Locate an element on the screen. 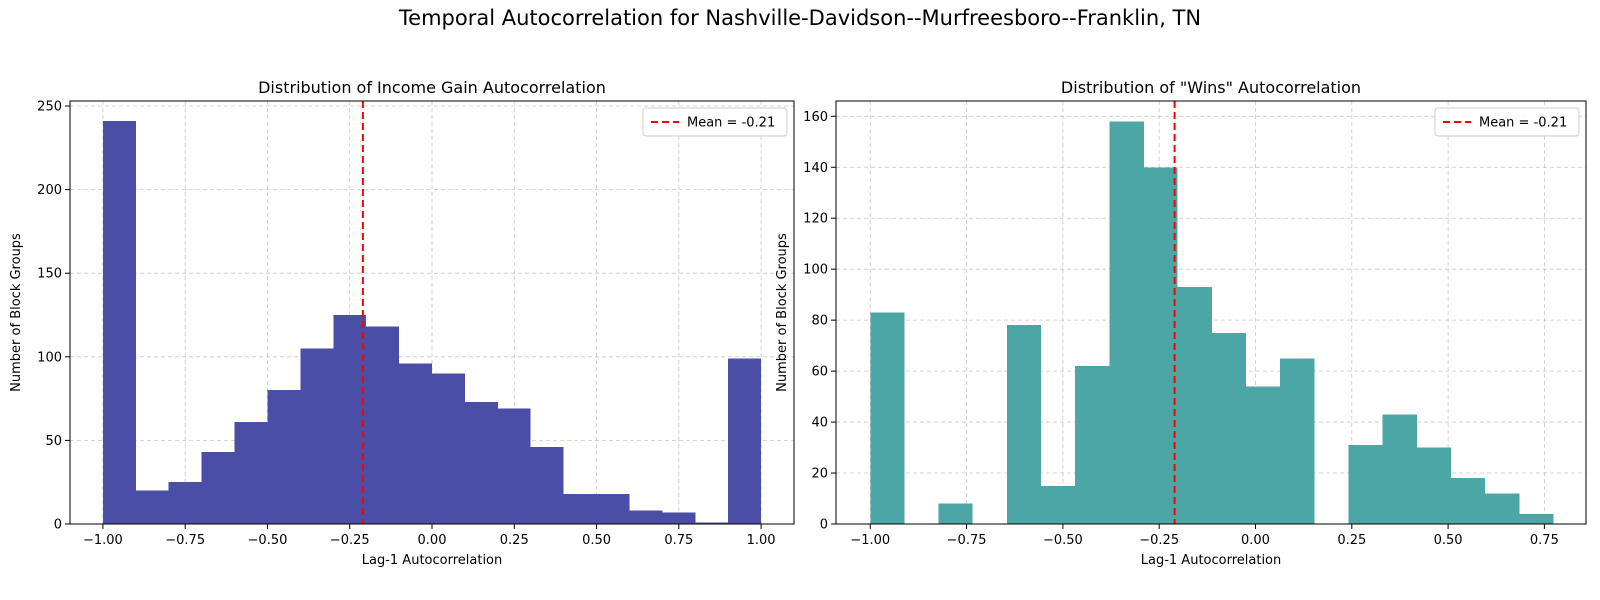  y-tick-label: 140 is located at coordinates (815, 168).